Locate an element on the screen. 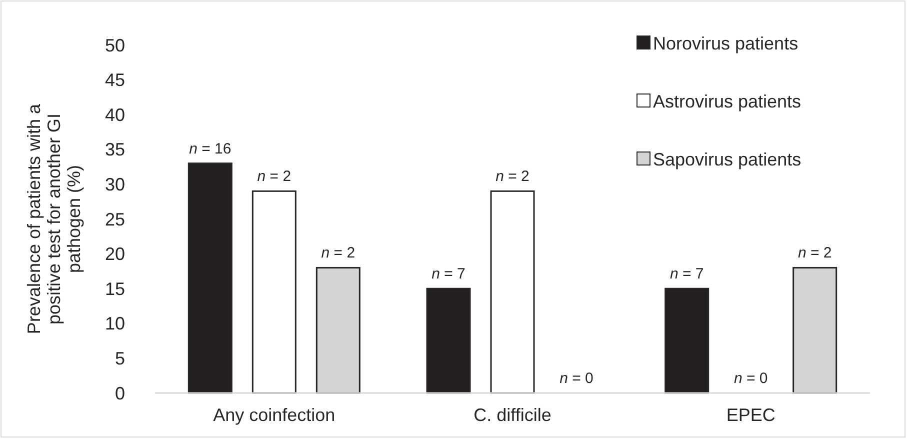  y-tick-label: 35 is located at coordinates (114, 150).